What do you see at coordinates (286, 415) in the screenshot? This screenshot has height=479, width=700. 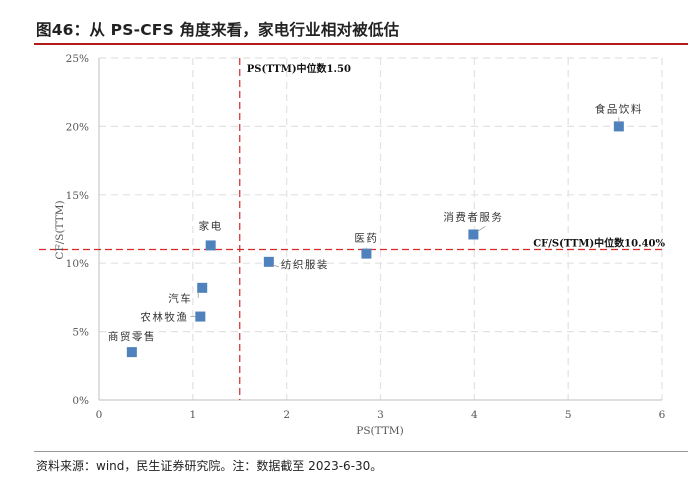 I see `x-tick-label: 2` at bounding box center [286, 415].